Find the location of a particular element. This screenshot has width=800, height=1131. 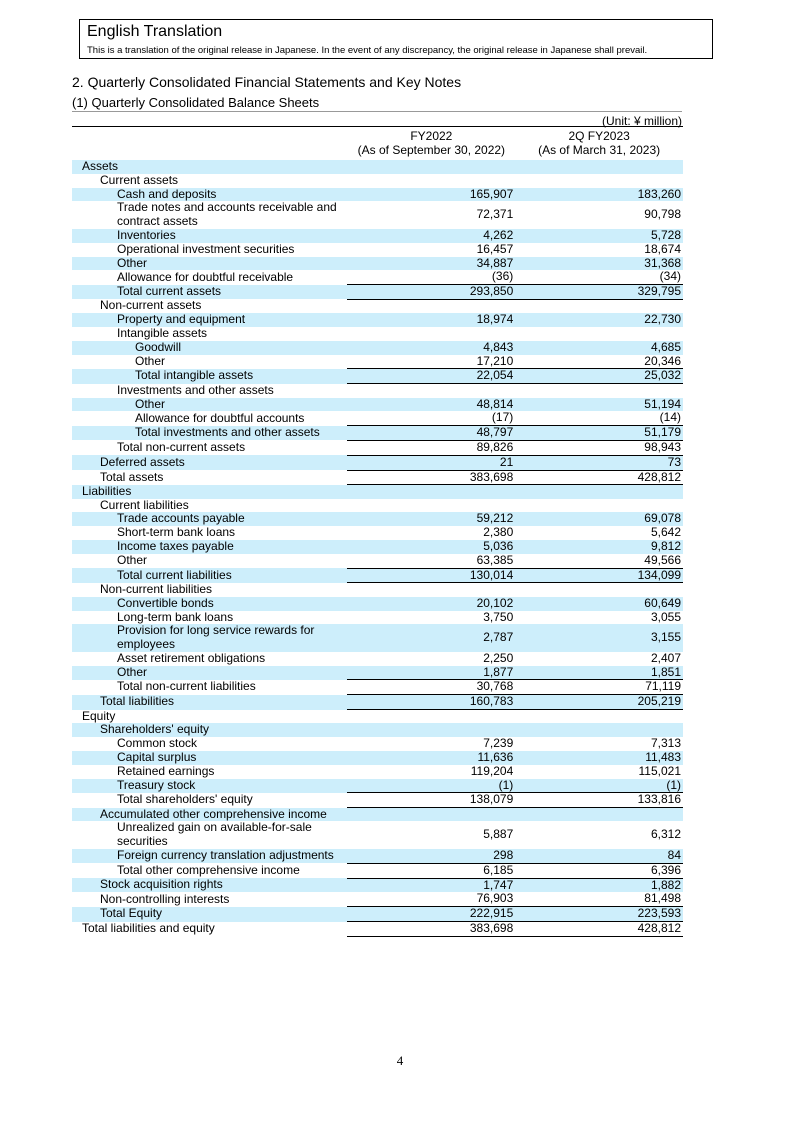

row-label: Accumulated other comprehensive income is located at coordinates (210, 814).